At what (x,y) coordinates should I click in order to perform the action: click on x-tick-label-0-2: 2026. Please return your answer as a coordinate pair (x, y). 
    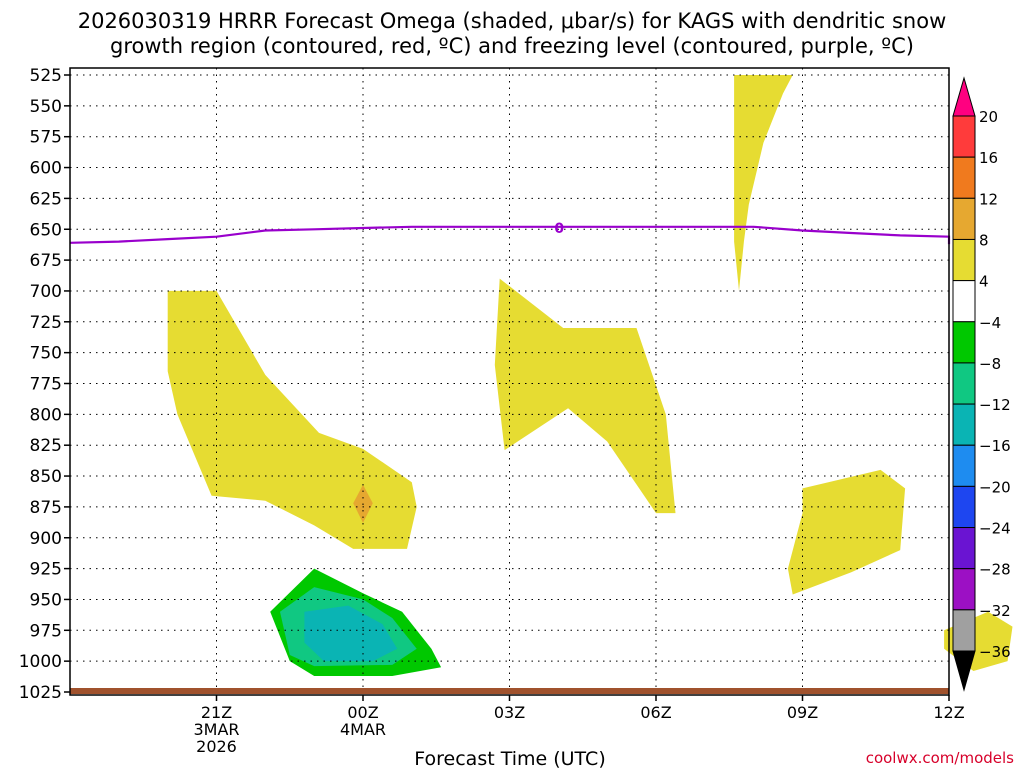
    Looking at the image, I should click on (216, 746).